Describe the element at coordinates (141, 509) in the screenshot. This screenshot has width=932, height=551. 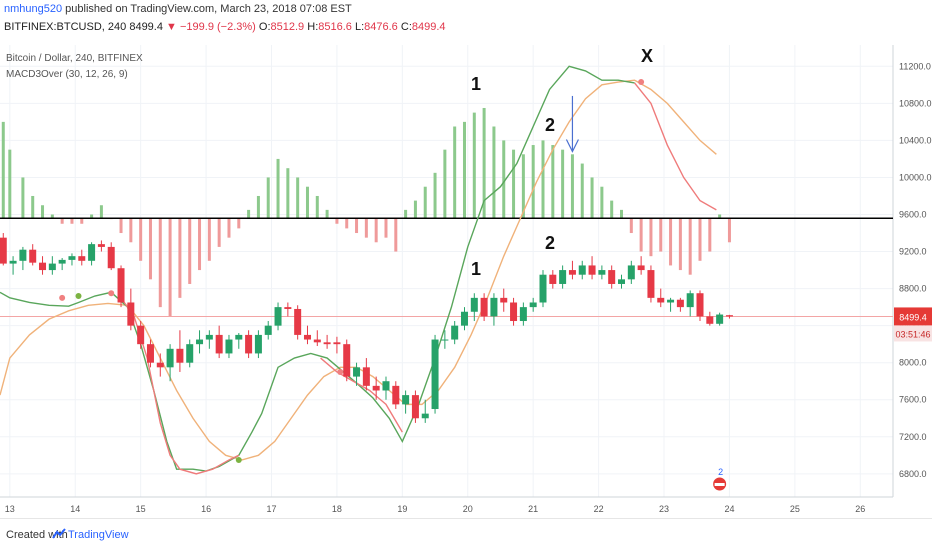
I see `x-tick-label: 15` at that location.